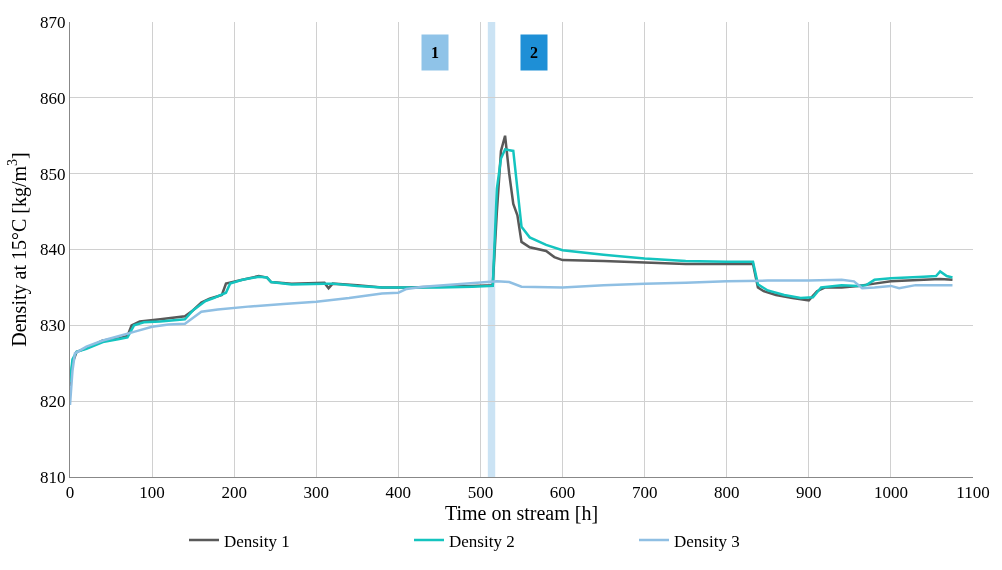 The height and width of the screenshot is (570, 1002). I want to click on x-tick-label: 900, so click(809, 493).